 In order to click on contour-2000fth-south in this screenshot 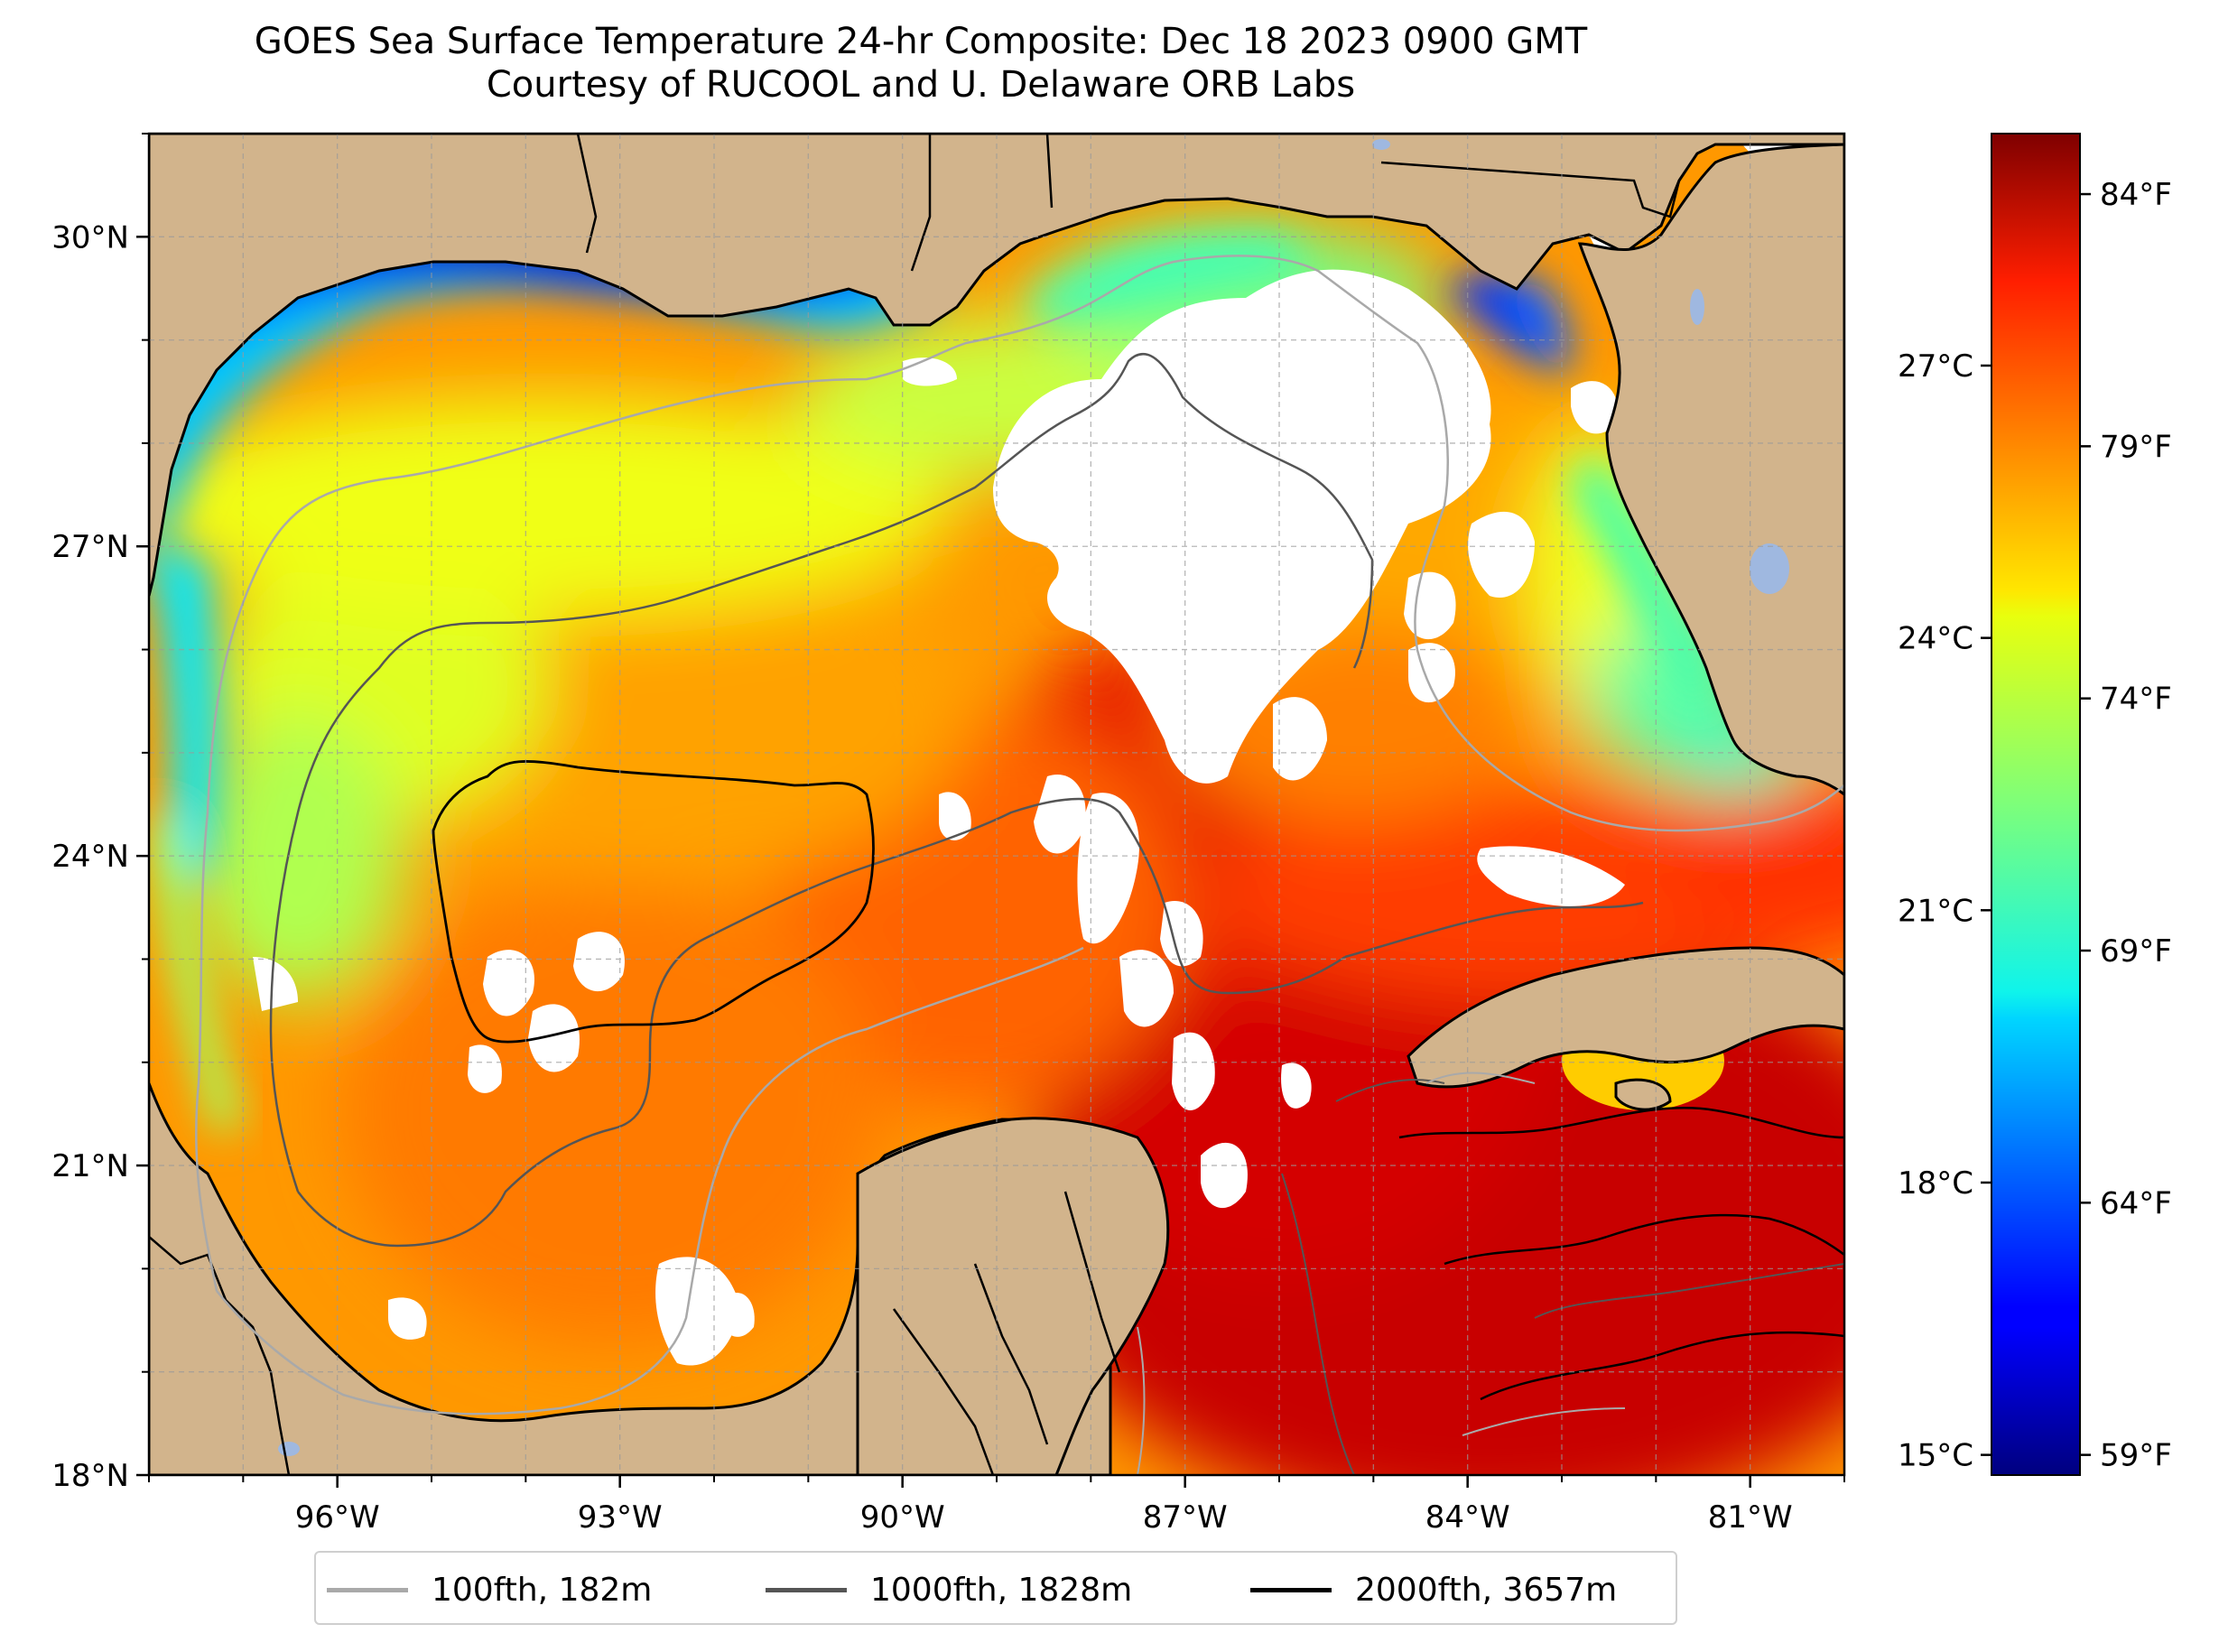, I will do `click(1621, 1254)`.